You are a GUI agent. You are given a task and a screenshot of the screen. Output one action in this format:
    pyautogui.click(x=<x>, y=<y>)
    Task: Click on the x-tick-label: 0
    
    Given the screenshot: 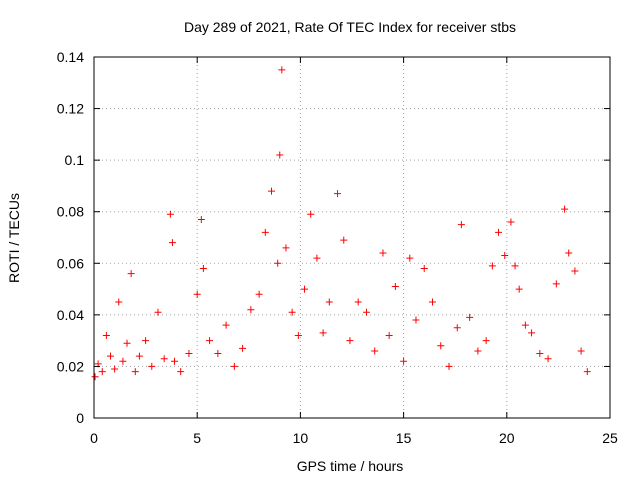 What is the action you would take?
    pyautogui.click(x=94, y=438)
    